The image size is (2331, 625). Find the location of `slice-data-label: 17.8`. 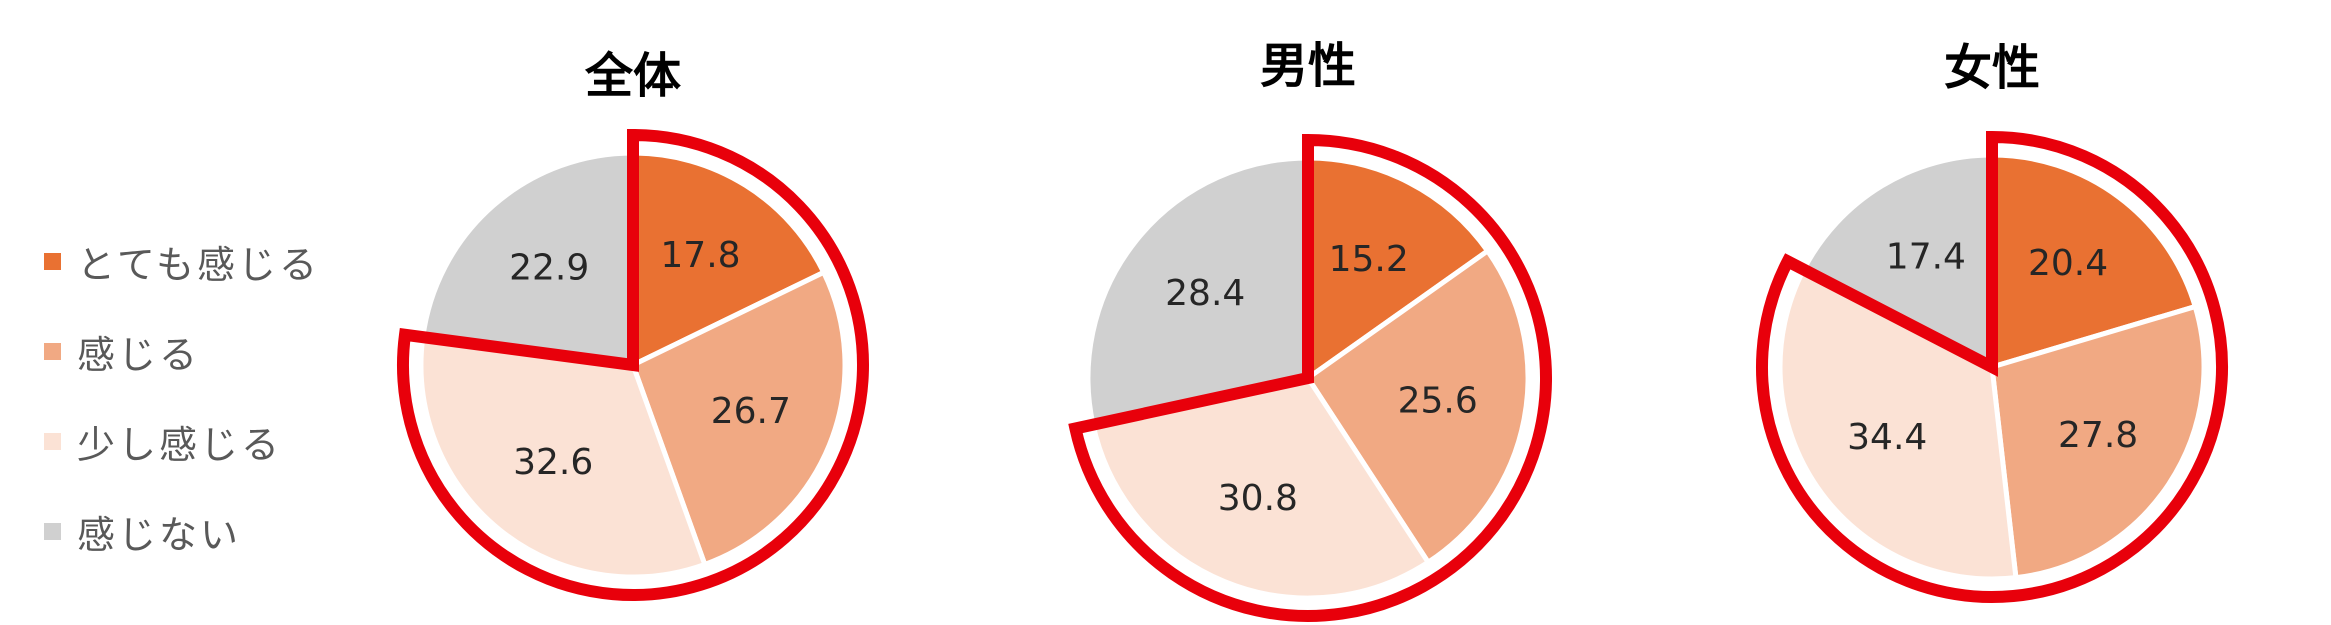

slice-data-label: 17.8 is located at coordinates (700, 255).